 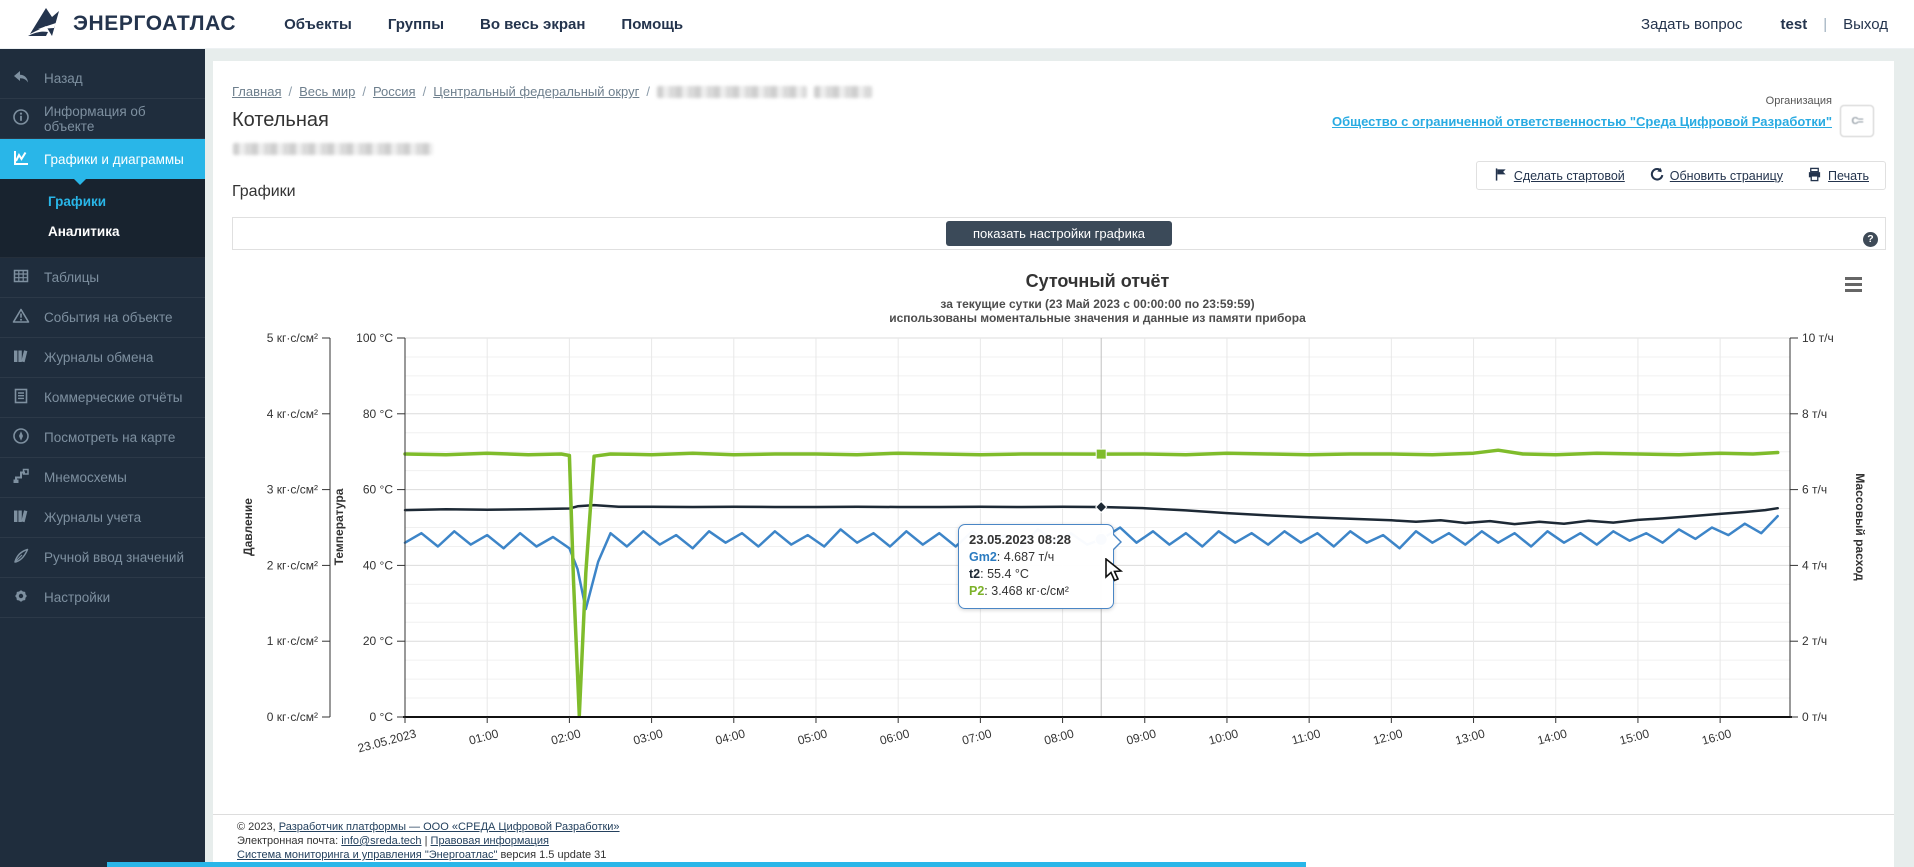 What do you see at coordinates (1814, 414) in the screenshot?
I see `svg-text: 8 т/ч` at bounding box center [1814, 414].